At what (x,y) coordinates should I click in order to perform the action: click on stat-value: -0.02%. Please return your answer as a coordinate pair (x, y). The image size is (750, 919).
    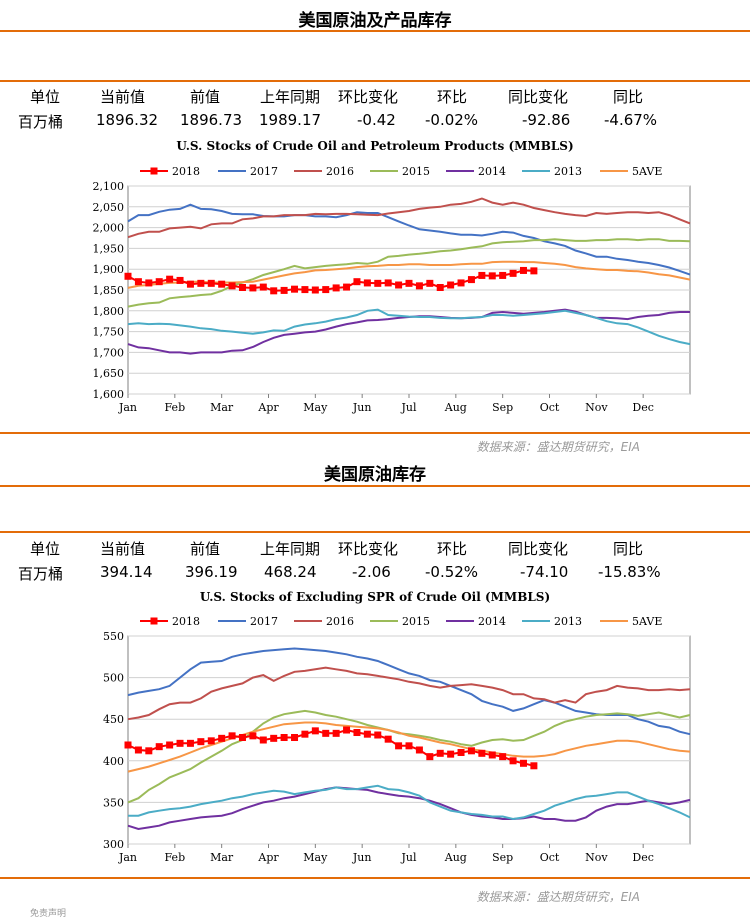
    Looking at the image, I should click on (452, 120).